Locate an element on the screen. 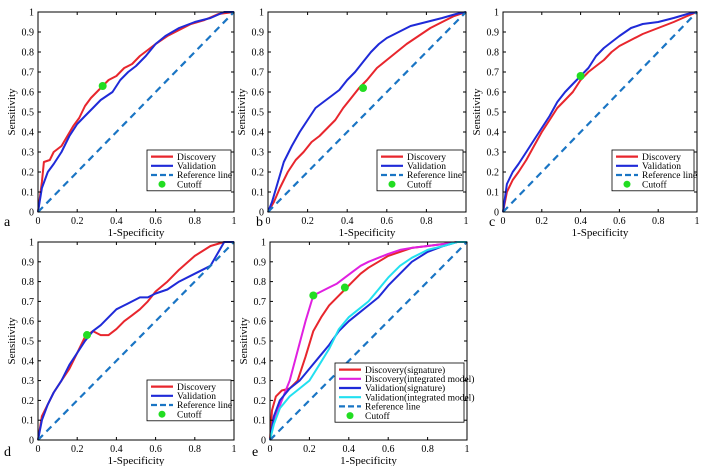 Image resolution: width=725 pixels, height=471 pixels. series-line-discovery-integrated-model- is located at coordinates (368, 341).